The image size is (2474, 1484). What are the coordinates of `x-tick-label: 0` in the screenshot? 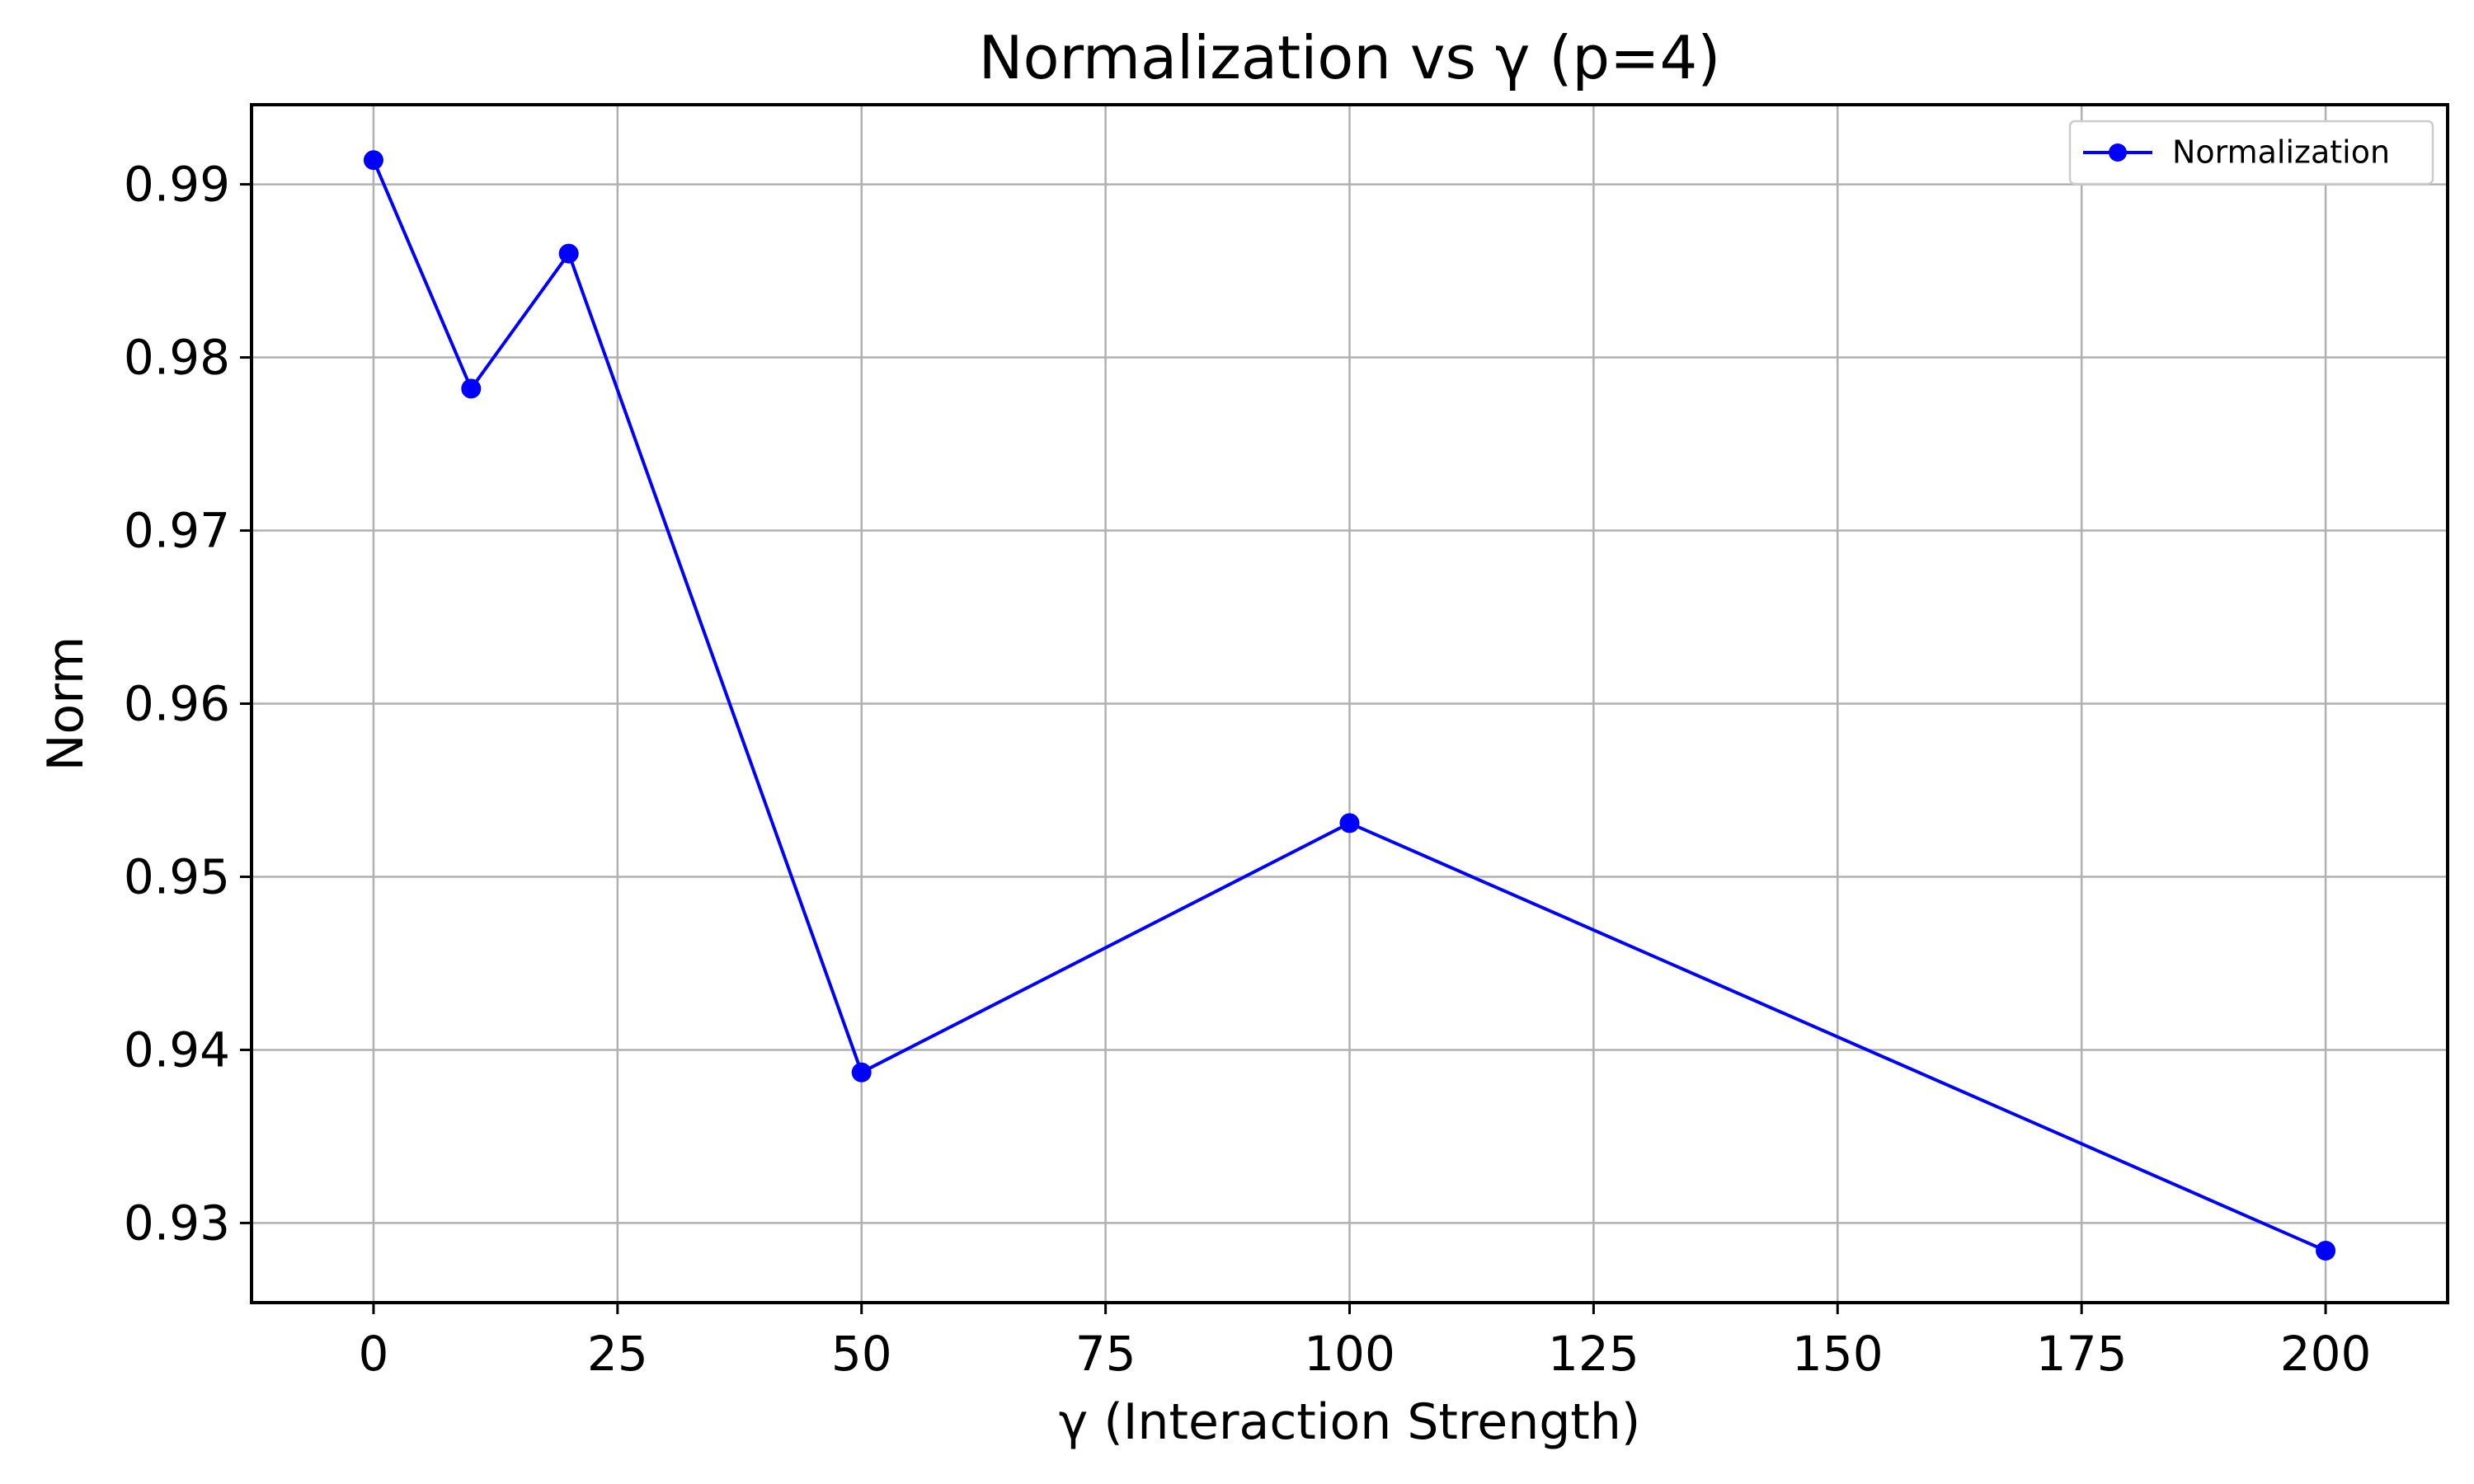 It's located at (373, 1354).